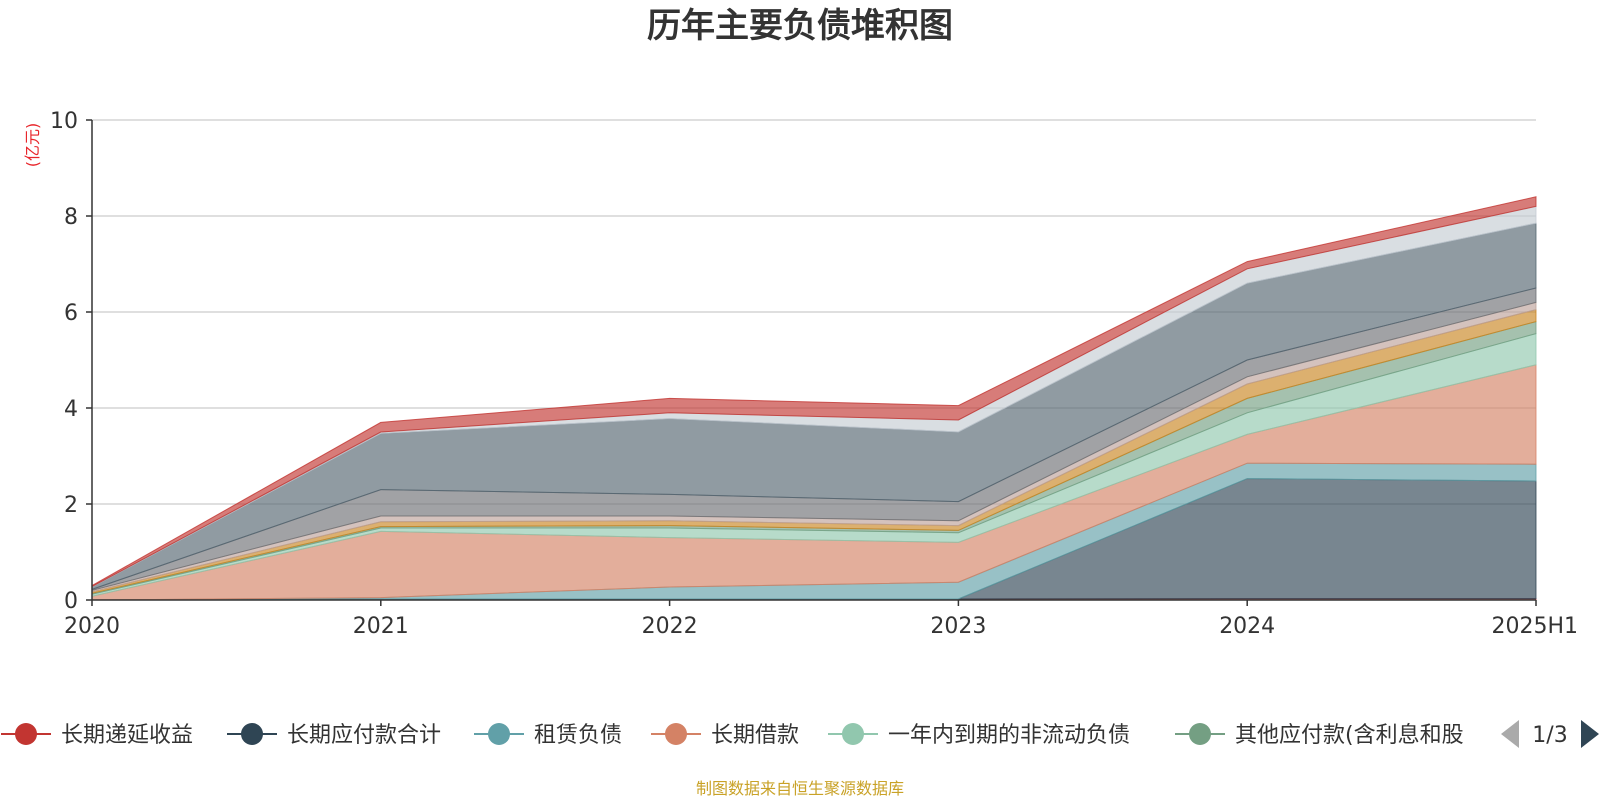 The width and height of the screenshot is (1600, 800). Describe the element at coordinates (1247, 626) in the screenshot. I see `x-tick-label: 2024` at that location.